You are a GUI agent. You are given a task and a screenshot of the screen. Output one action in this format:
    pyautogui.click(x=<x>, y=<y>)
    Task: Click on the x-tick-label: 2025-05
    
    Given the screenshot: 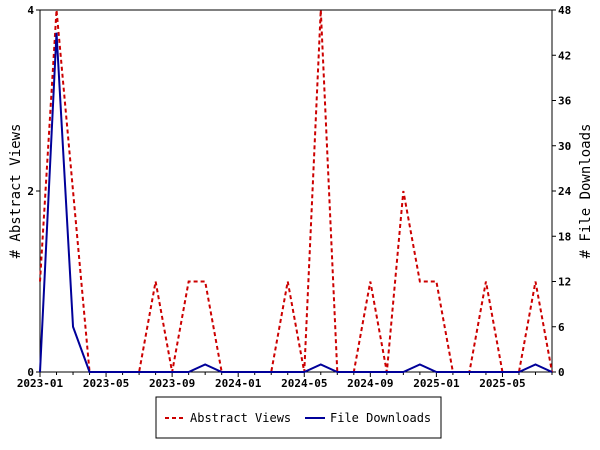 What is the action you would take?
    pyautogui.click(x=502, y=383)
    